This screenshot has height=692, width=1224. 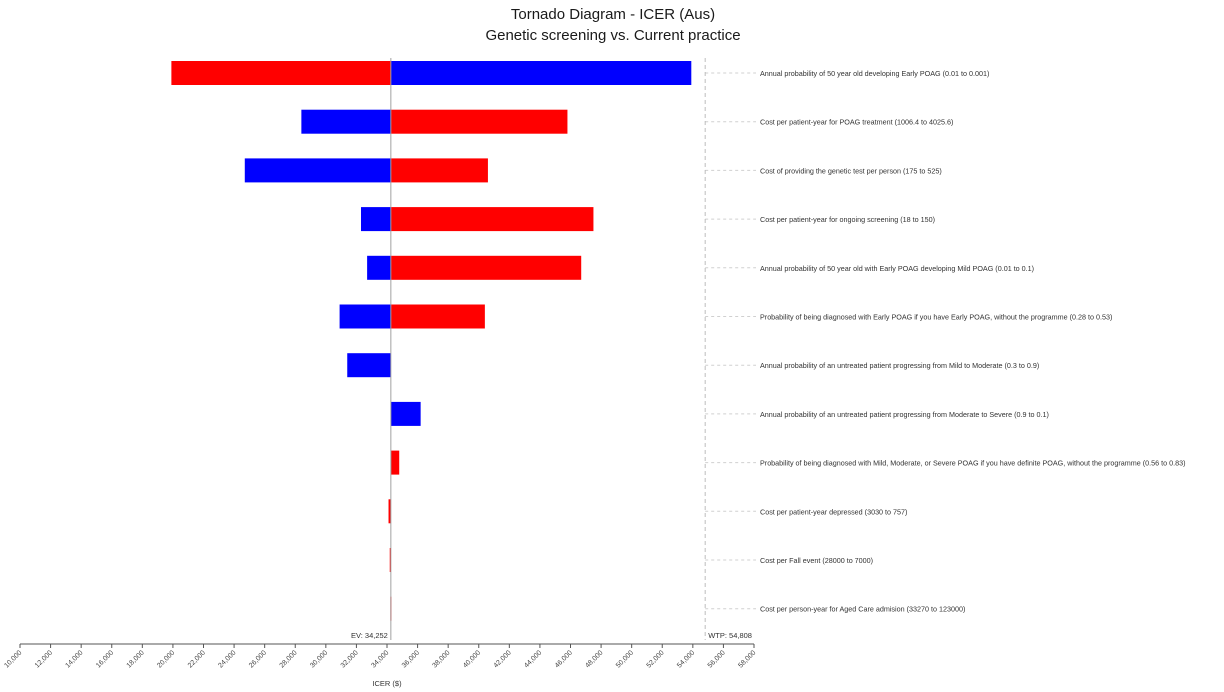 What do you see at coordinates (197, 659) in the screenshot?
I see `x-tick-label: 22,000` at bounding box center [197, 659].